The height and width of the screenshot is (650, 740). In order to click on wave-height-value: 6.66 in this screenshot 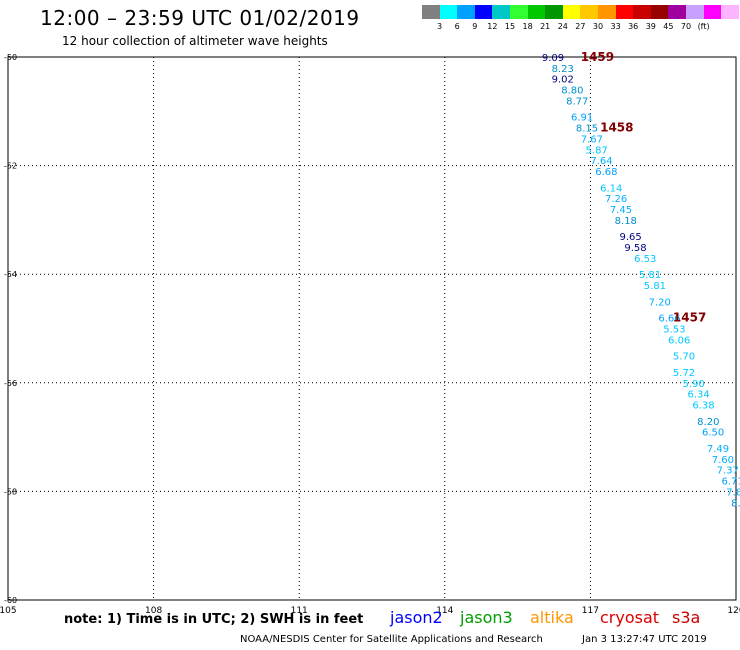, I will do `click(669, 319)`.